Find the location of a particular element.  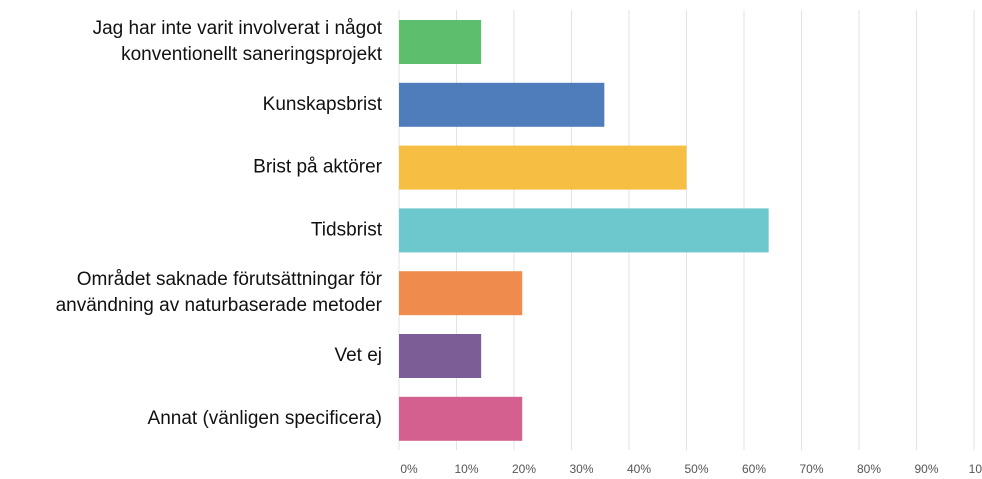

x-tick-label: 10% is located at coordinates (466, 469).